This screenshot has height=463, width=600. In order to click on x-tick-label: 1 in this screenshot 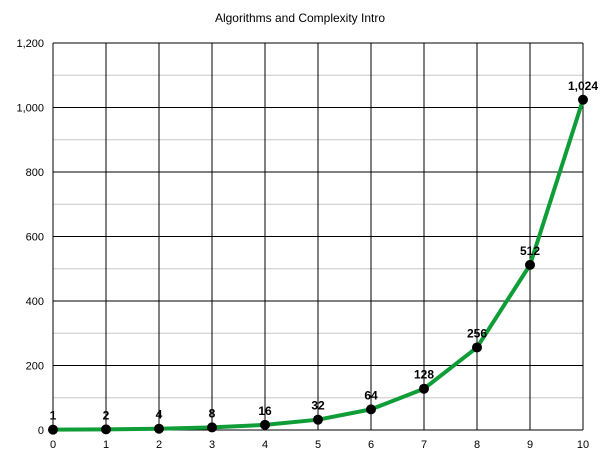, I will do `click(106, 445)`.